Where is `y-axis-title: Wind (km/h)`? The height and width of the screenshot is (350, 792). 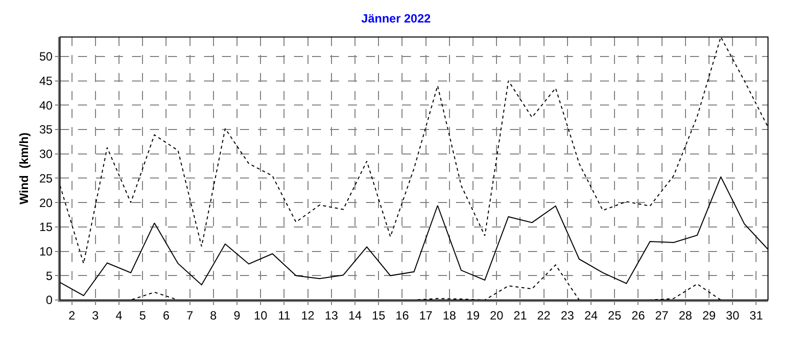 y-axis-title: Wind (km/h) is located at coordinates (24, 168).